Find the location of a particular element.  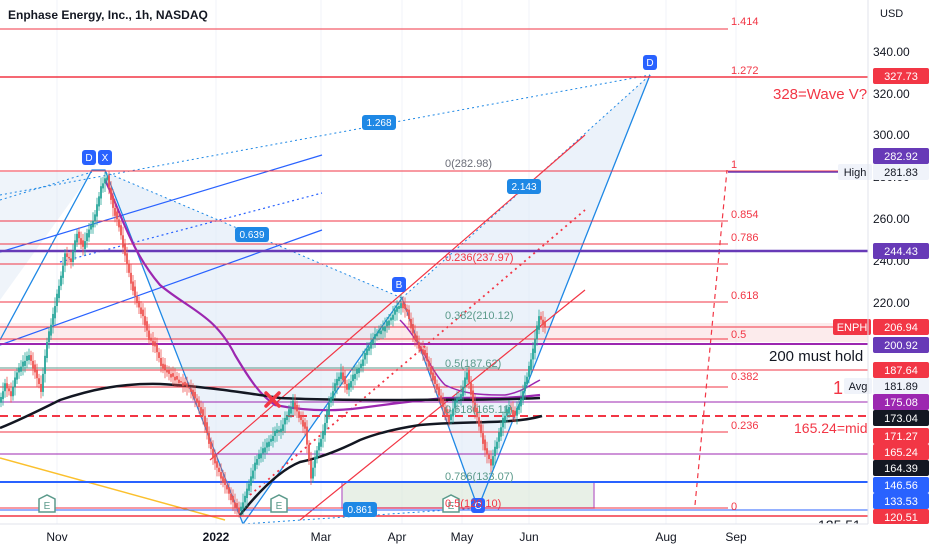

annotations: 328=Wave V? 200 must hold 165.24=mid 1 is located at coordinates (818, 261).